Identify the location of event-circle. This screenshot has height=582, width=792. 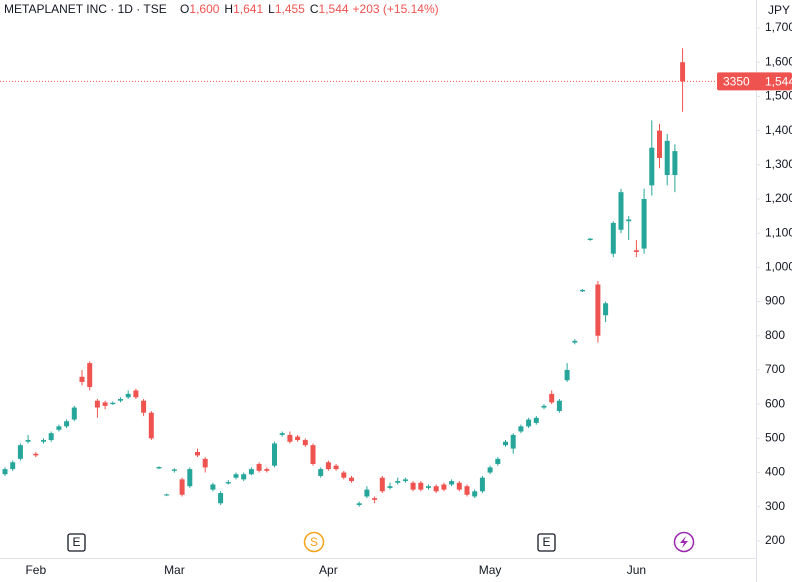
(314, 542).